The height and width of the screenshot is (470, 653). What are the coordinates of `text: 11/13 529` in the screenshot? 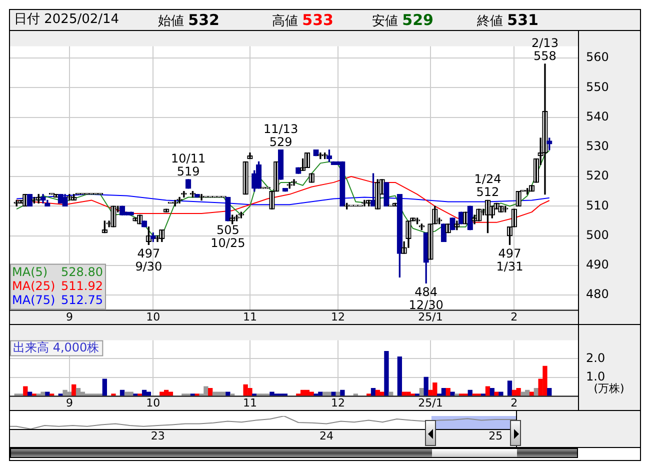 It's located at (280, 135).